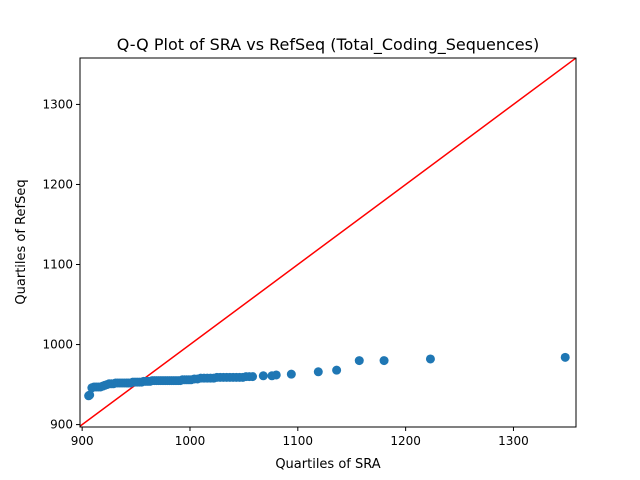  Describe the element at coordinates (513, 441) in the screenshot. I see `x-tick-label: 1300` at that location.